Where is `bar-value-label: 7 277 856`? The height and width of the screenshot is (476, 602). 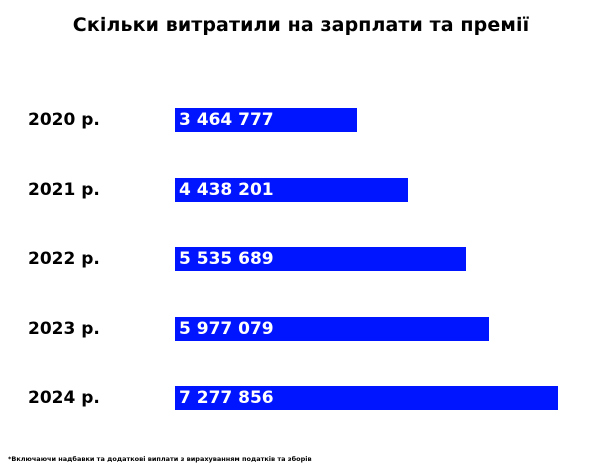
bar-value-label: 7 277 856 is located at coordinates (226, 398).